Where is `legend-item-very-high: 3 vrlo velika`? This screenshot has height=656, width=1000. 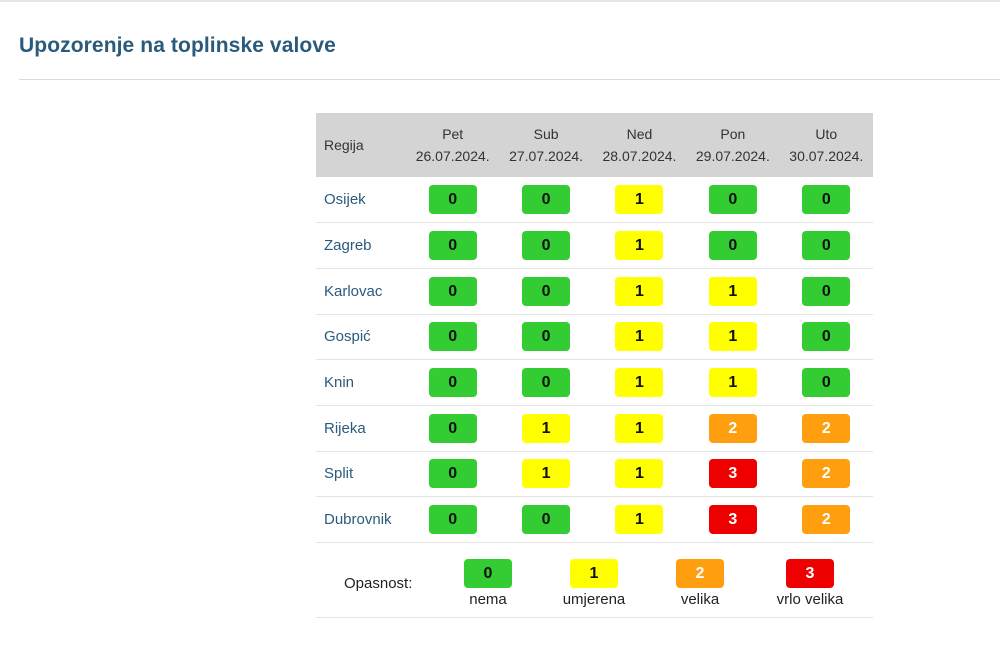 legend-item-very-high: 3 vrlo velika is located at coordinates (810, 583).